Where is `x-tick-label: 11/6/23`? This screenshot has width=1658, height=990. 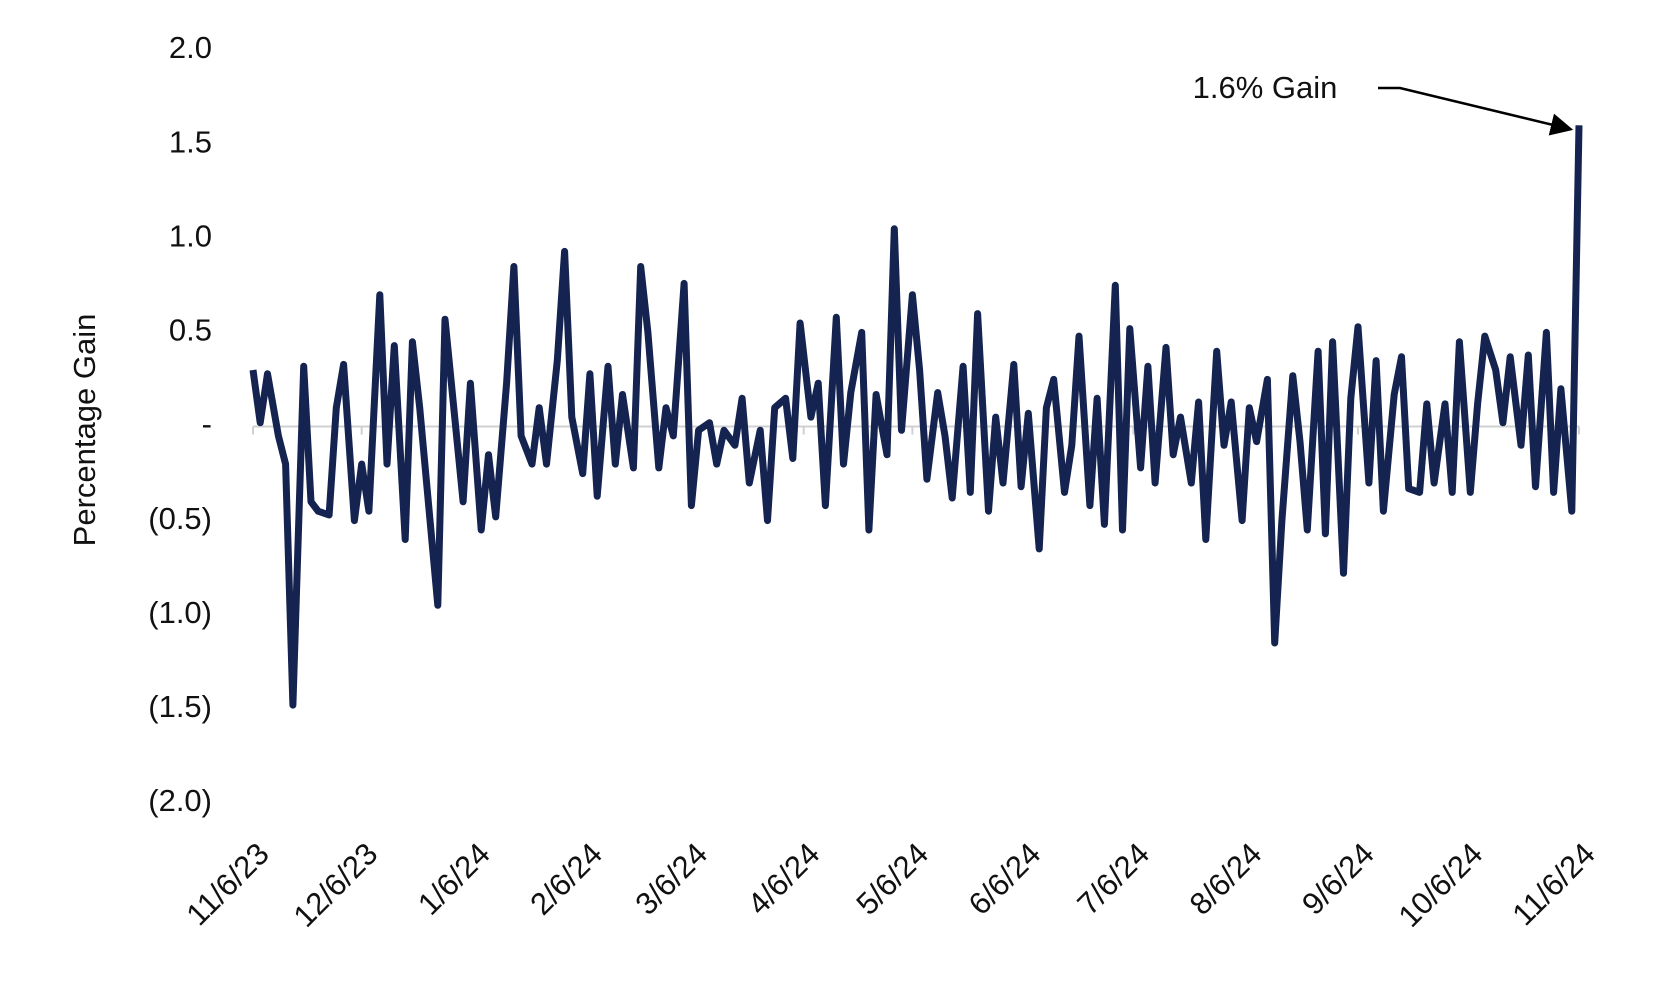
x-tick-label: 11/6/23 is located at coordinates (227, 884).